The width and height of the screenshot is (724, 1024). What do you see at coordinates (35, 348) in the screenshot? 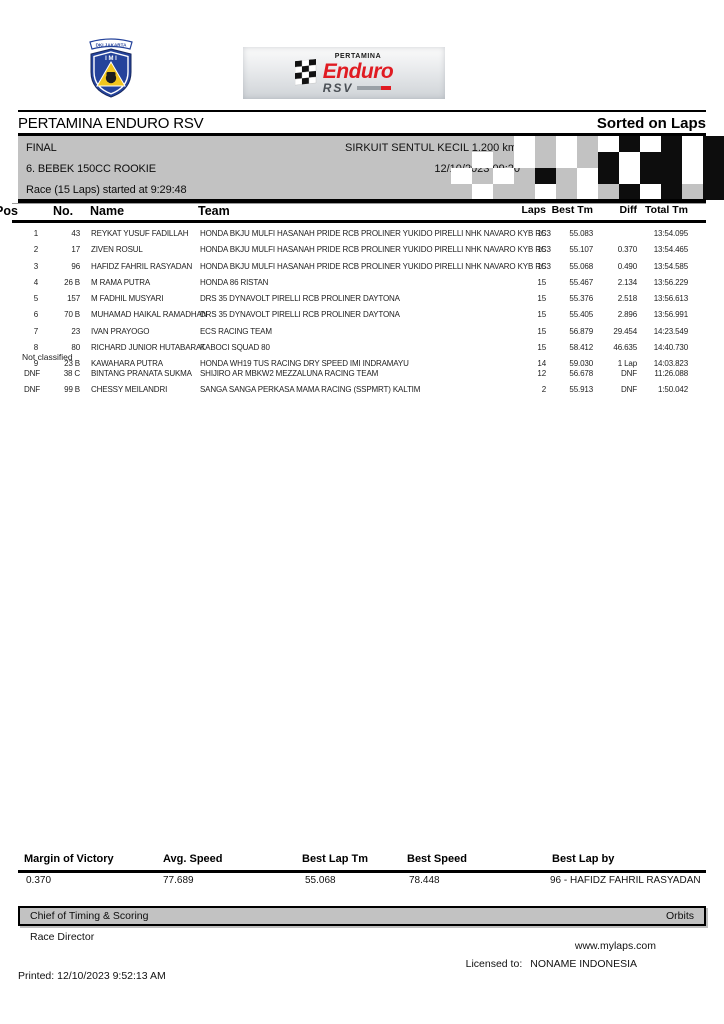
I see `cell-pos: 8` at bounding box center [35, 348].